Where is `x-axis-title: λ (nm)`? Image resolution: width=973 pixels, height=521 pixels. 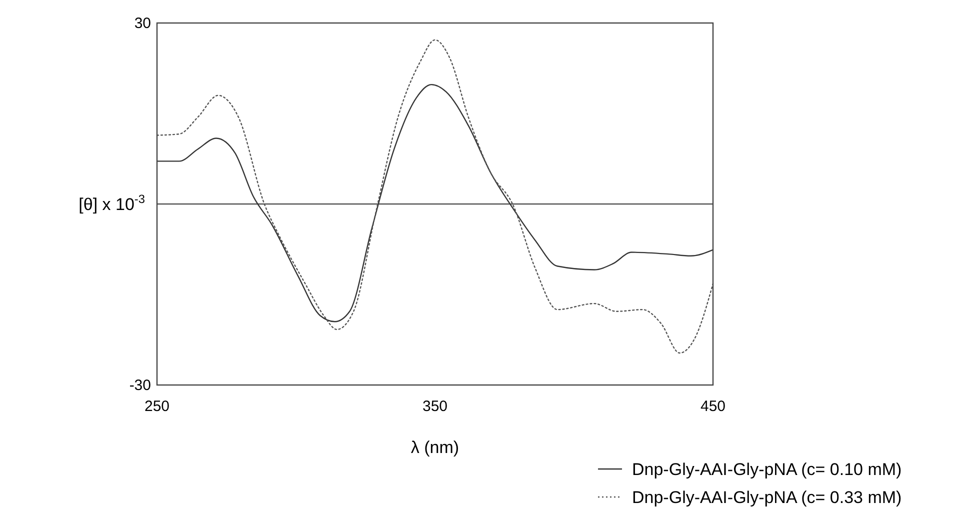 x-axis-title: λ (nm) is located at coordinates (435, 447).